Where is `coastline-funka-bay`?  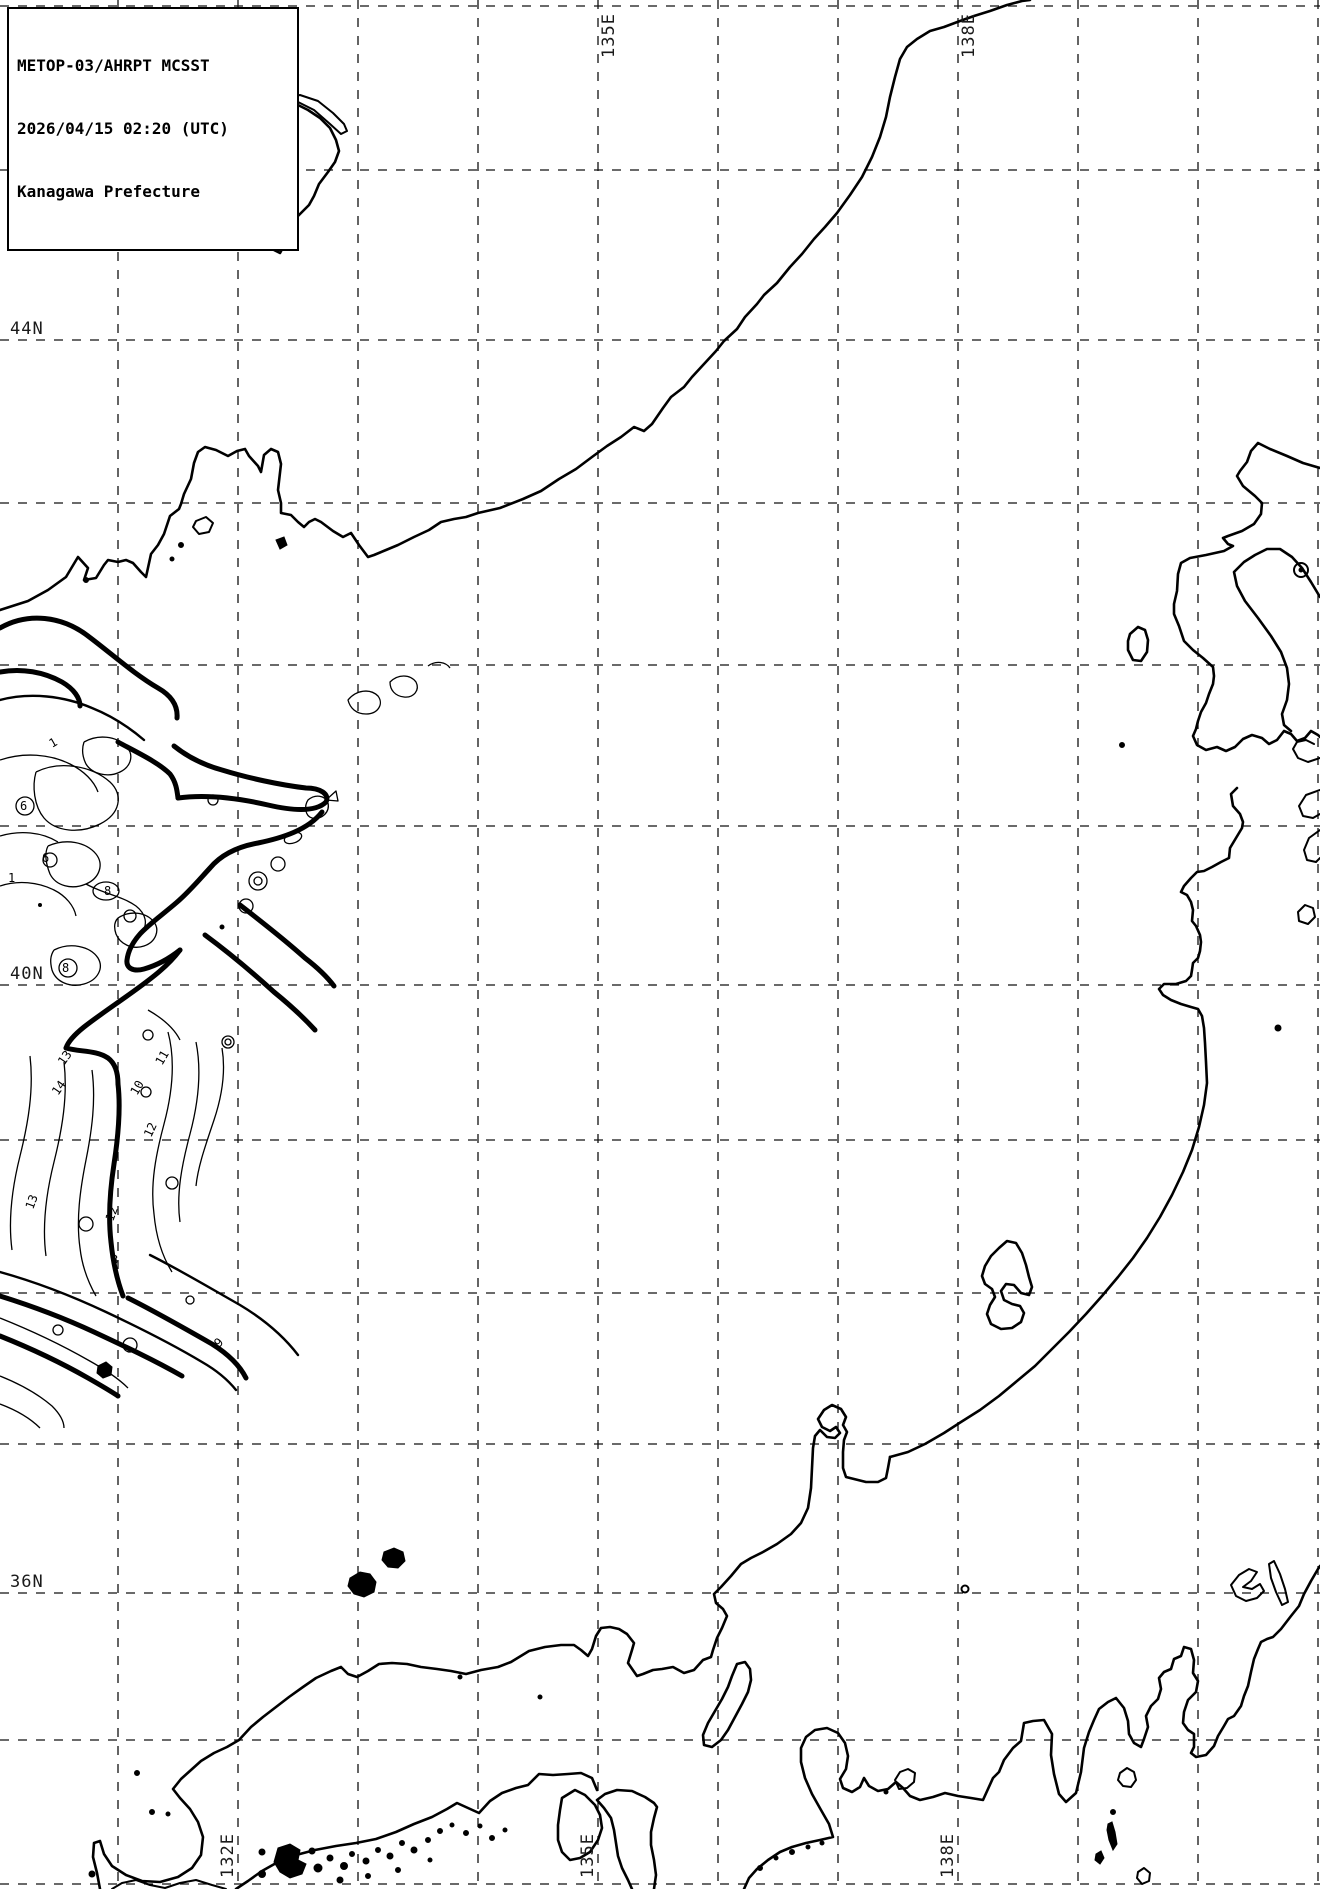 coastline-funka-bay is located at coordinates (1276, 640).